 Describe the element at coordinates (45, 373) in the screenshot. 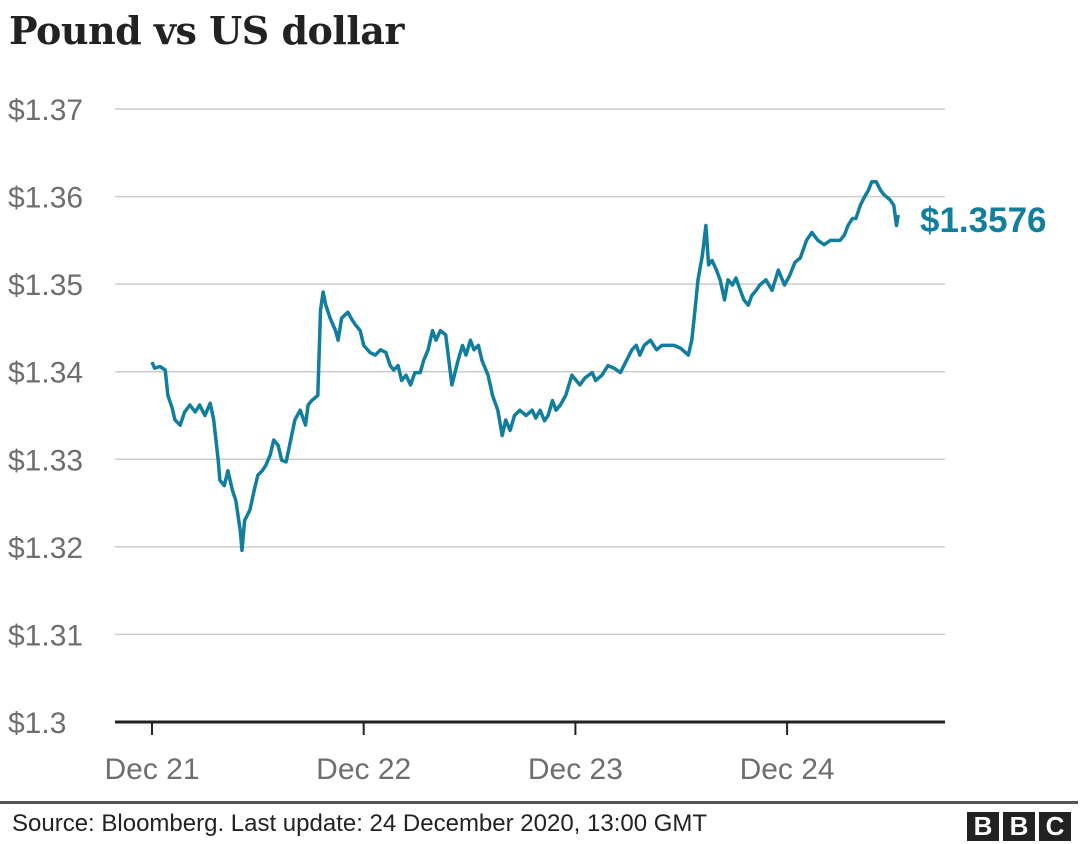

I see `y-tick-label: $1.34` at that location.